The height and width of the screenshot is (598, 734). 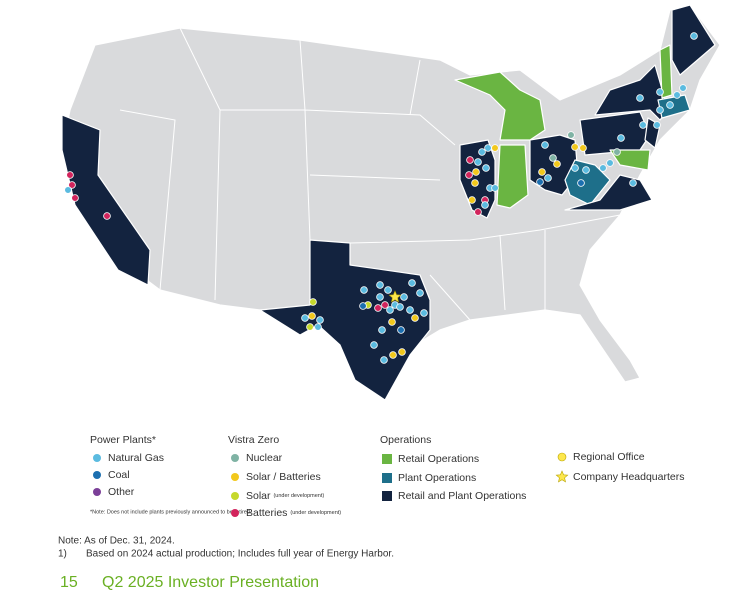 I want to click on legend-label: Company Headquarters, so click(x=628, y=477).